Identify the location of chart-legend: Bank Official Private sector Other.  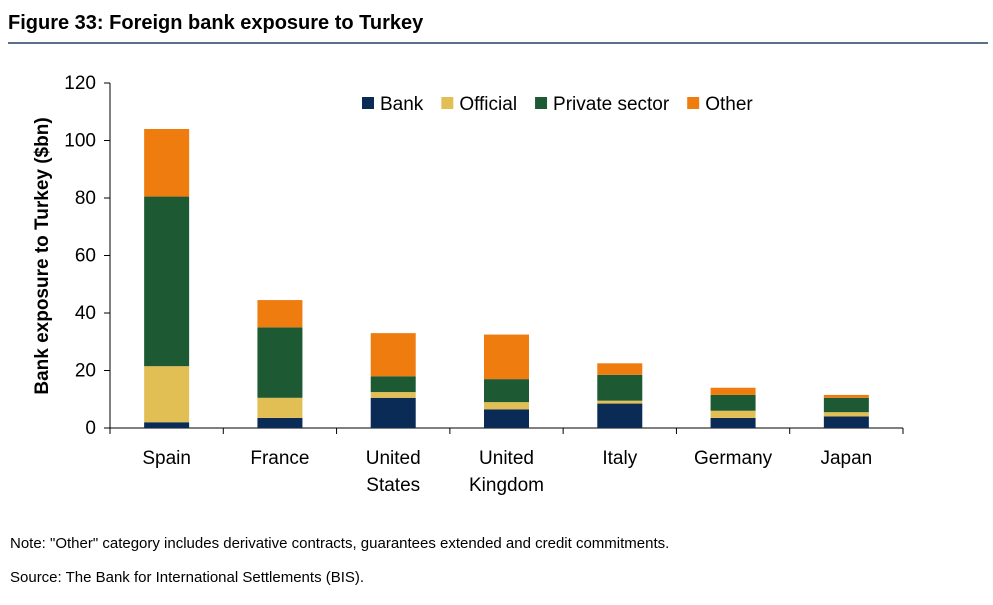
(557, 104).